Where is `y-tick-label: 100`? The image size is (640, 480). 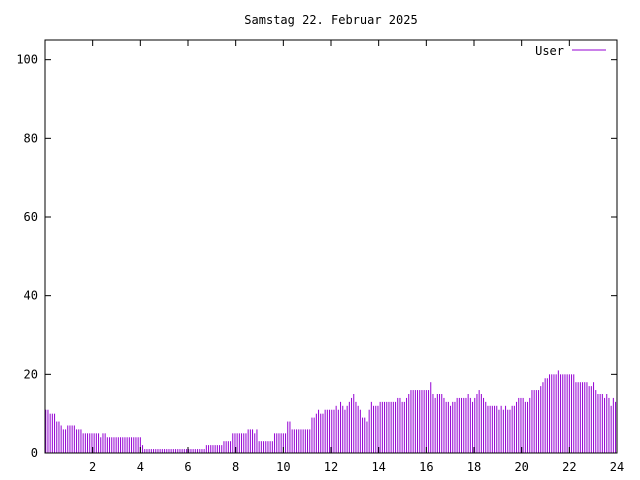 y-tick-label: 100 is located at coordinates (27, 60).